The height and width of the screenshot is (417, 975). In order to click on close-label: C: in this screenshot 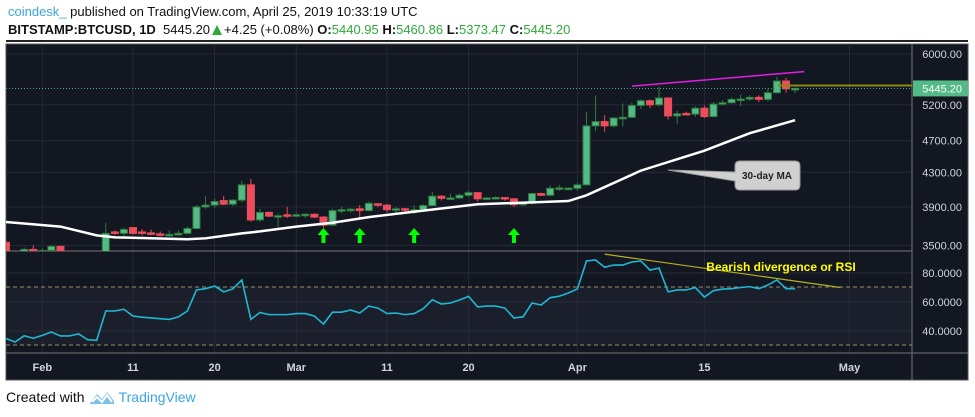, I will do `click(516, 29)`.